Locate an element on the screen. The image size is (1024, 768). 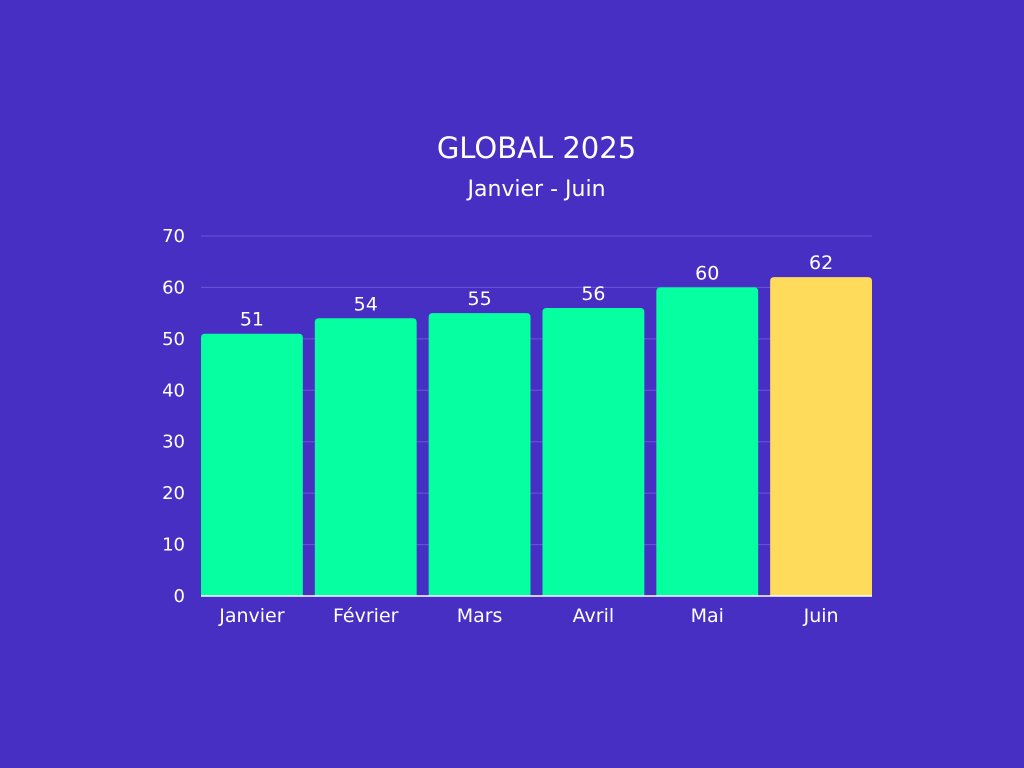
y-tick-label: 20 is located at coordinates (173, 493).